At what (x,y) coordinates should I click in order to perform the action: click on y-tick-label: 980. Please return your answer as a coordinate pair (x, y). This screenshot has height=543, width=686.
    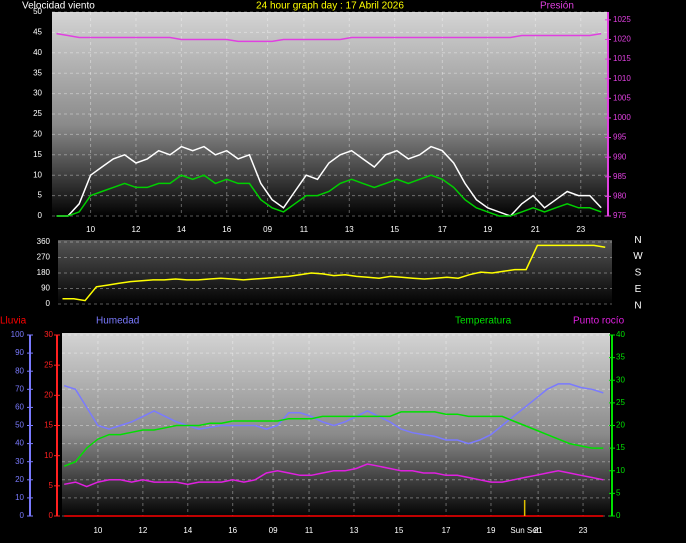
    Looking at the image, I should click on (620, 195).